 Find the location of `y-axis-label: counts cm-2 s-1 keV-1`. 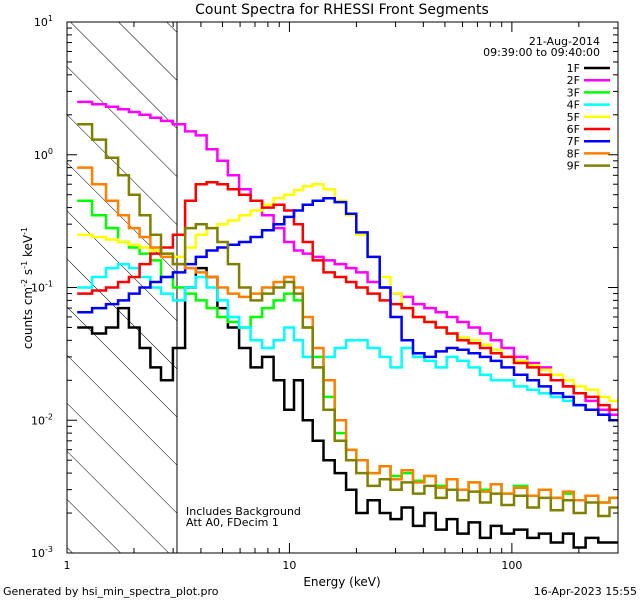

y-axis-label: counts cm-2 s-1 keV-1 is located at coordinates (27, 288).